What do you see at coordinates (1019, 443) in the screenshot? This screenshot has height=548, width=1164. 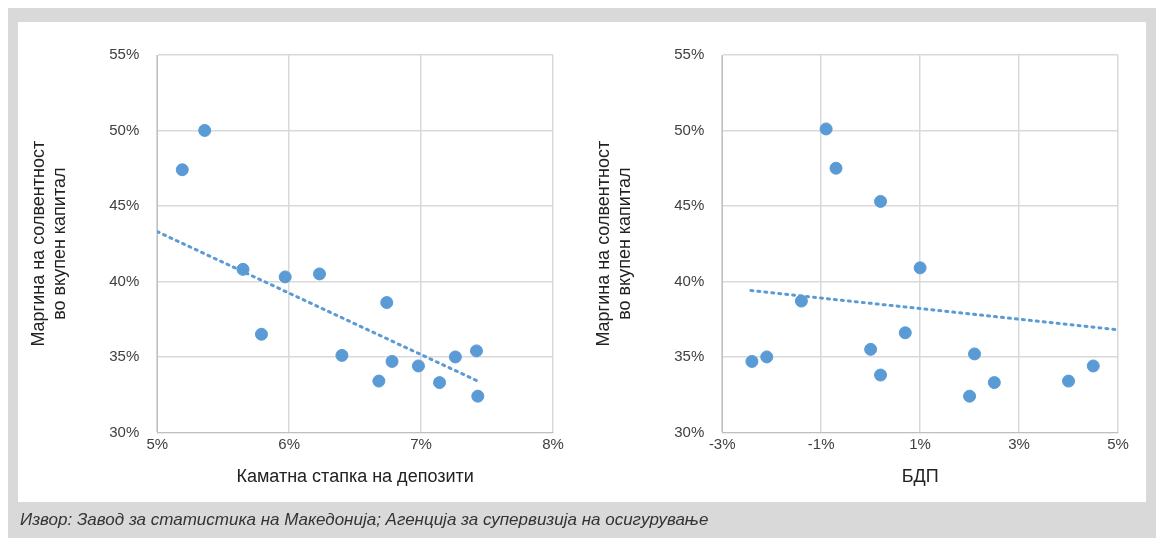 I see `x-tick-label: 3%` at bounding box center [1019, 443].